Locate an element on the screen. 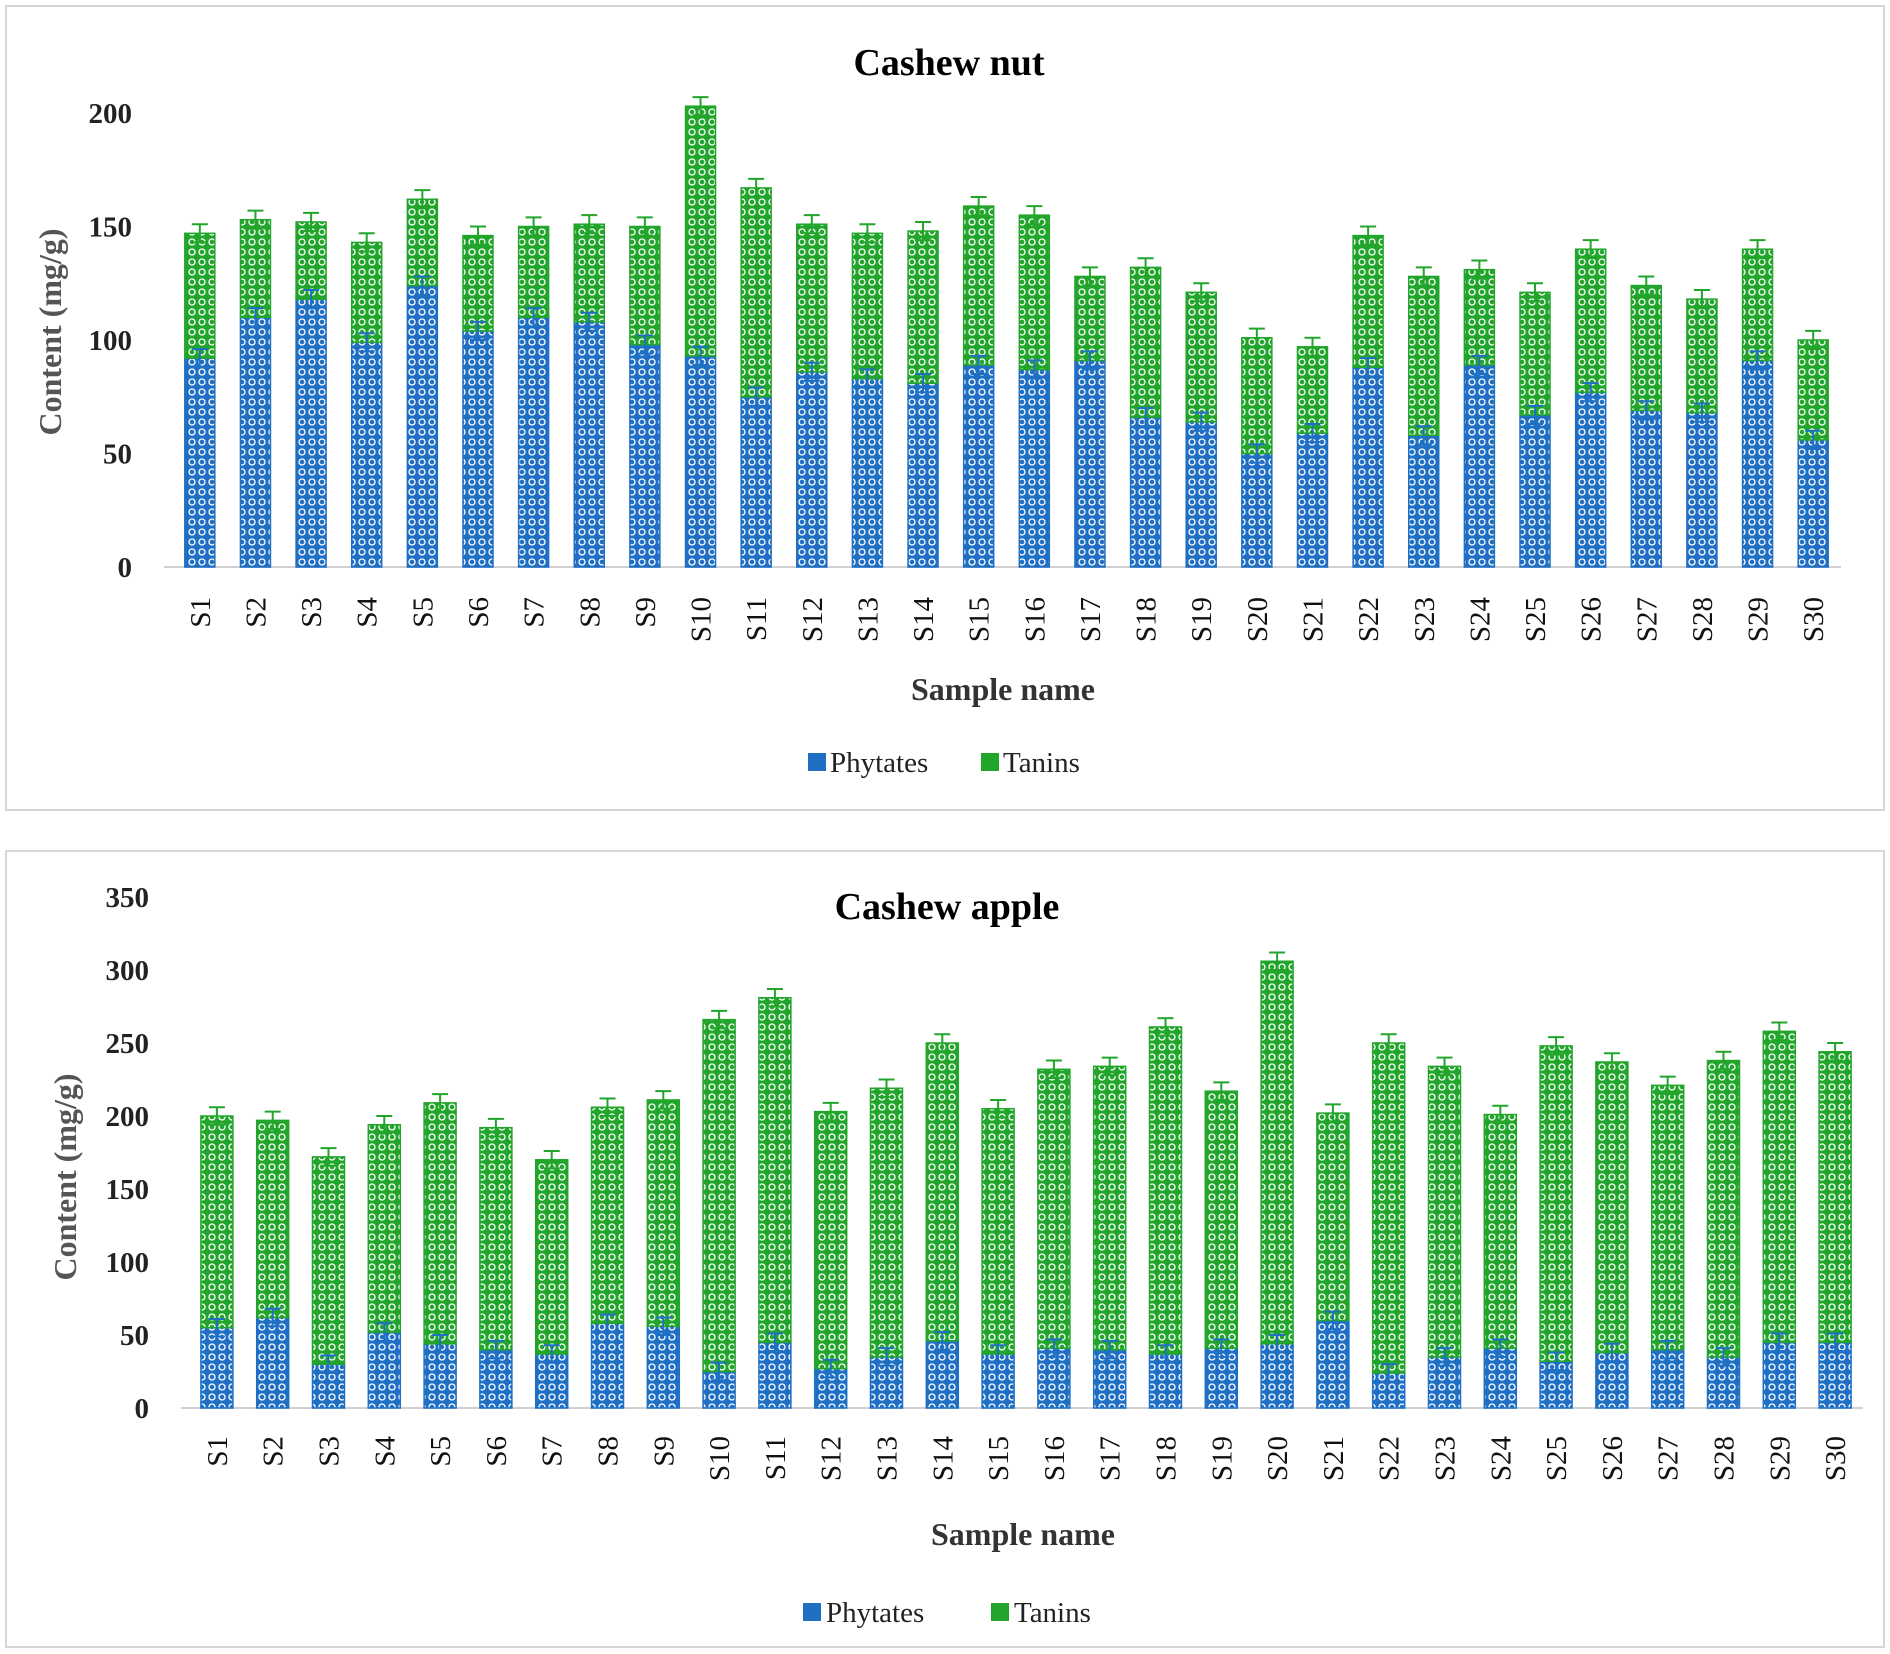 The height and width of the screenshot is (1654, 1890). error-bar-phytates-s23 is located at coordinates (1423, 435).